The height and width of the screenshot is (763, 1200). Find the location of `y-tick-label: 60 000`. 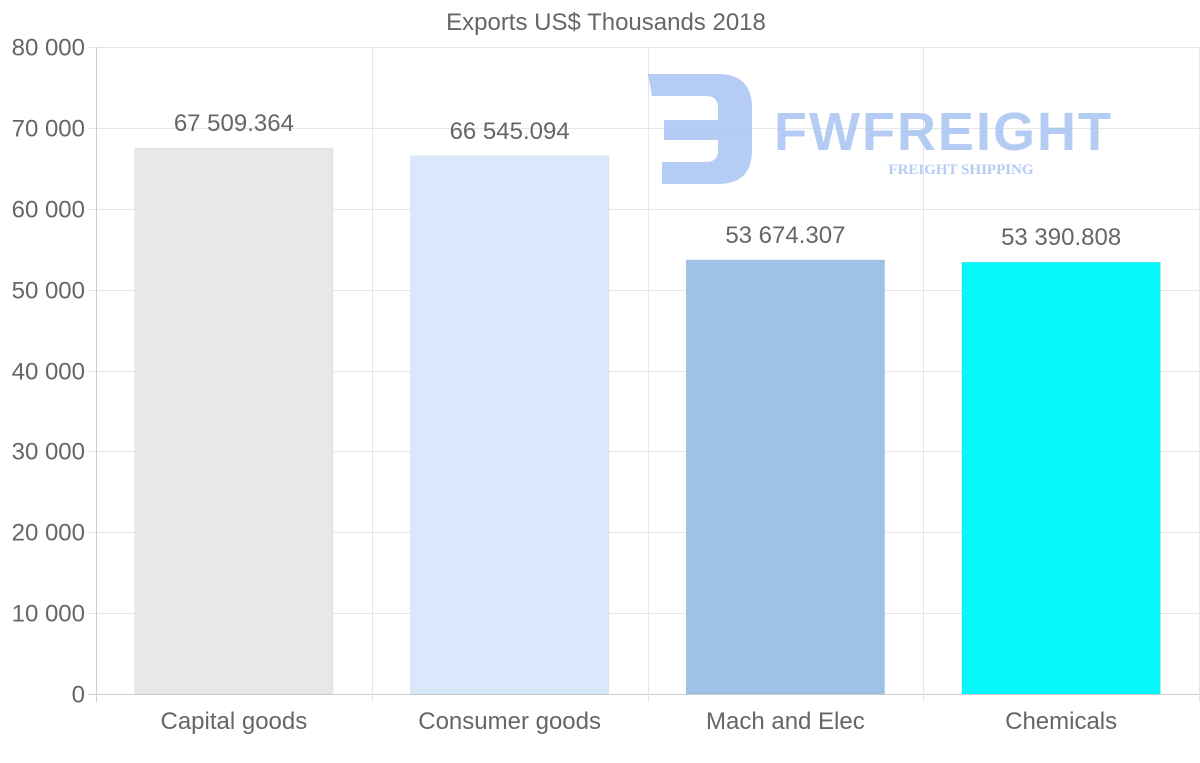

y-tick-label: 60 000 is located at coordinates (48, 210).